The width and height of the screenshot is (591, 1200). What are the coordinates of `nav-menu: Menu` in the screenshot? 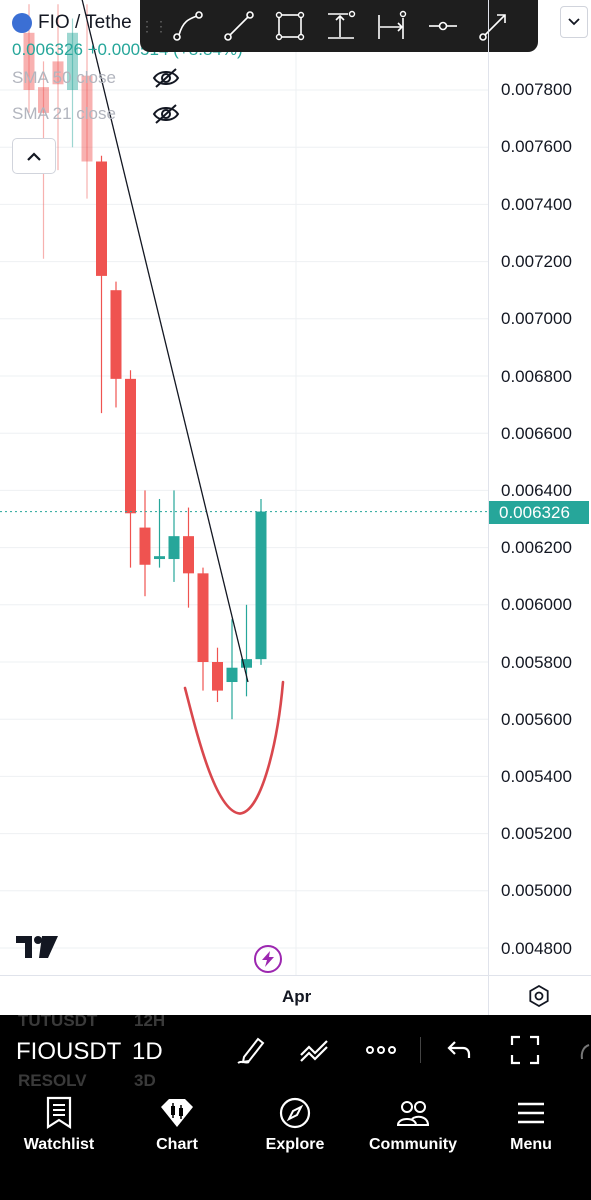 It's located at (531, 1124).